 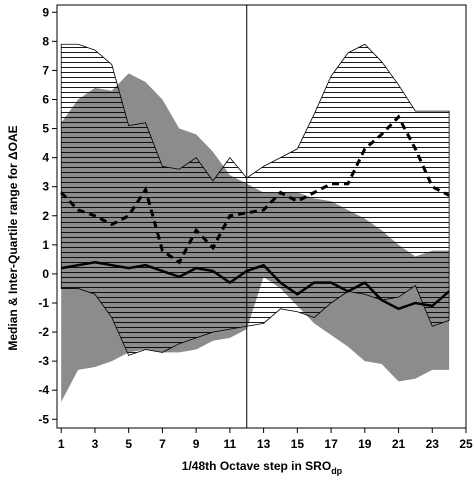 What do you see at coordinates (298, 444) in the screenshot?
I see `x-tick-label: 15` at bounding box center [298, 444].